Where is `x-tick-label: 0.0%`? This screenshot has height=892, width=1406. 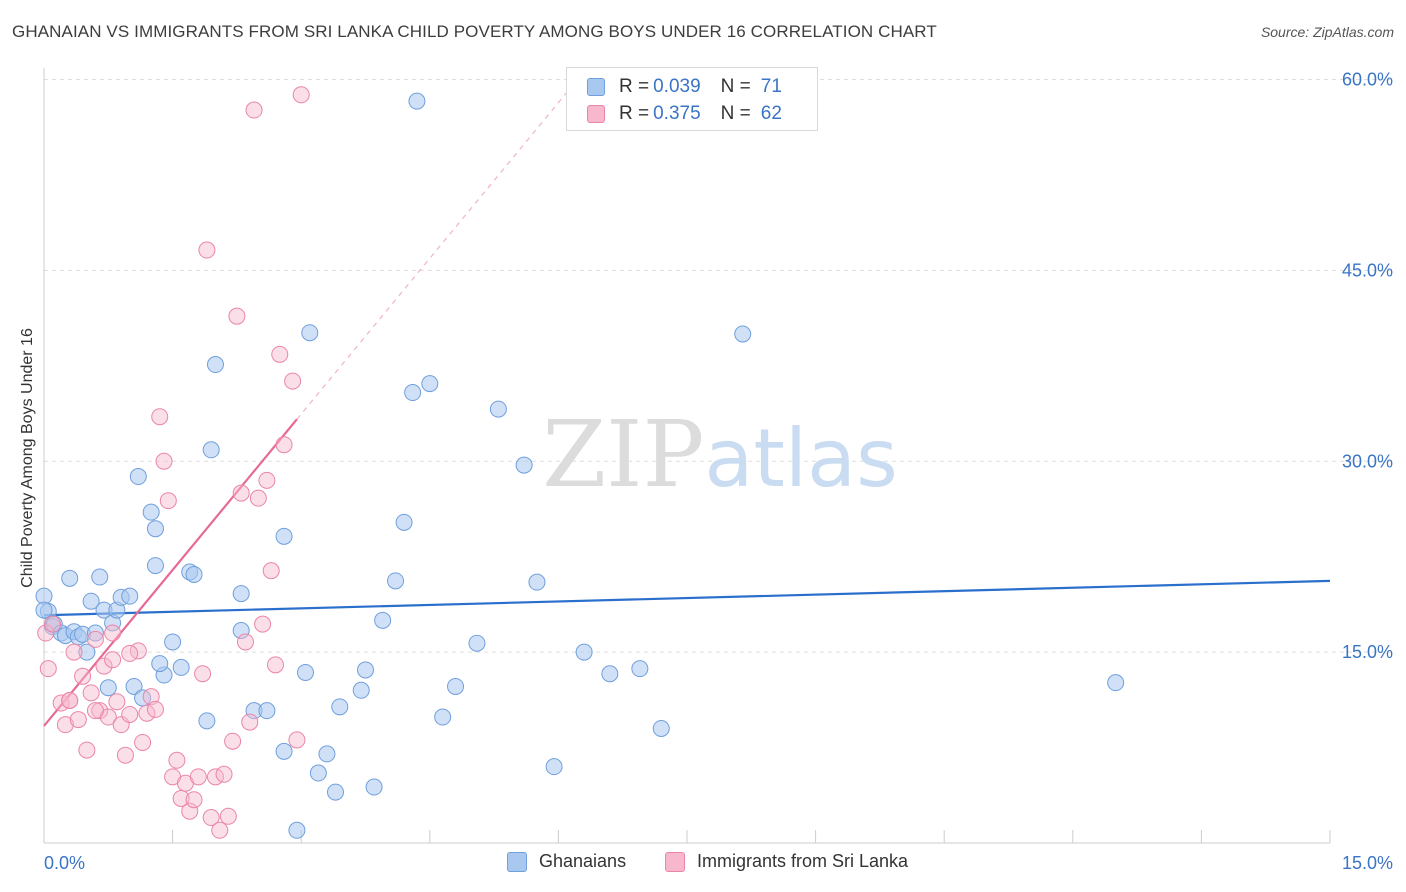 x-tick-label: 0.0% is located at coordinates (64, 863).